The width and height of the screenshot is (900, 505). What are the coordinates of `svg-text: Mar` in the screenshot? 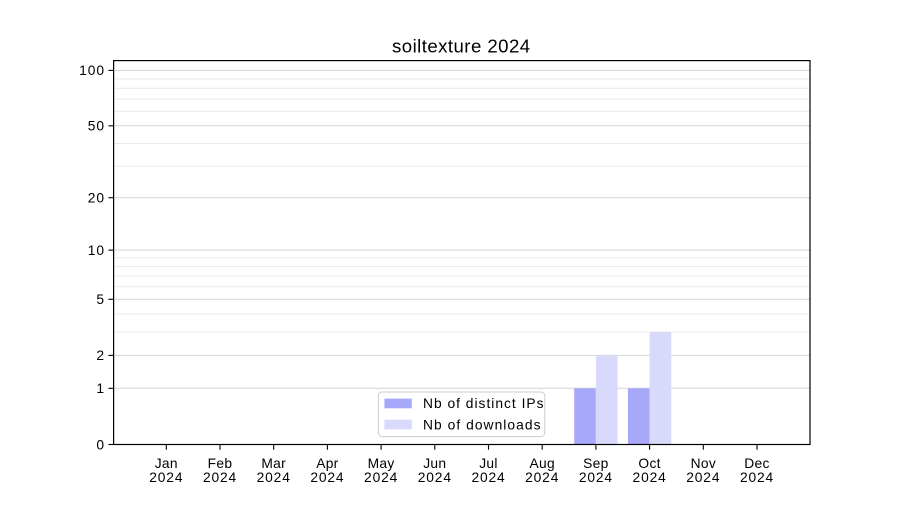 It's located at (273, 463).